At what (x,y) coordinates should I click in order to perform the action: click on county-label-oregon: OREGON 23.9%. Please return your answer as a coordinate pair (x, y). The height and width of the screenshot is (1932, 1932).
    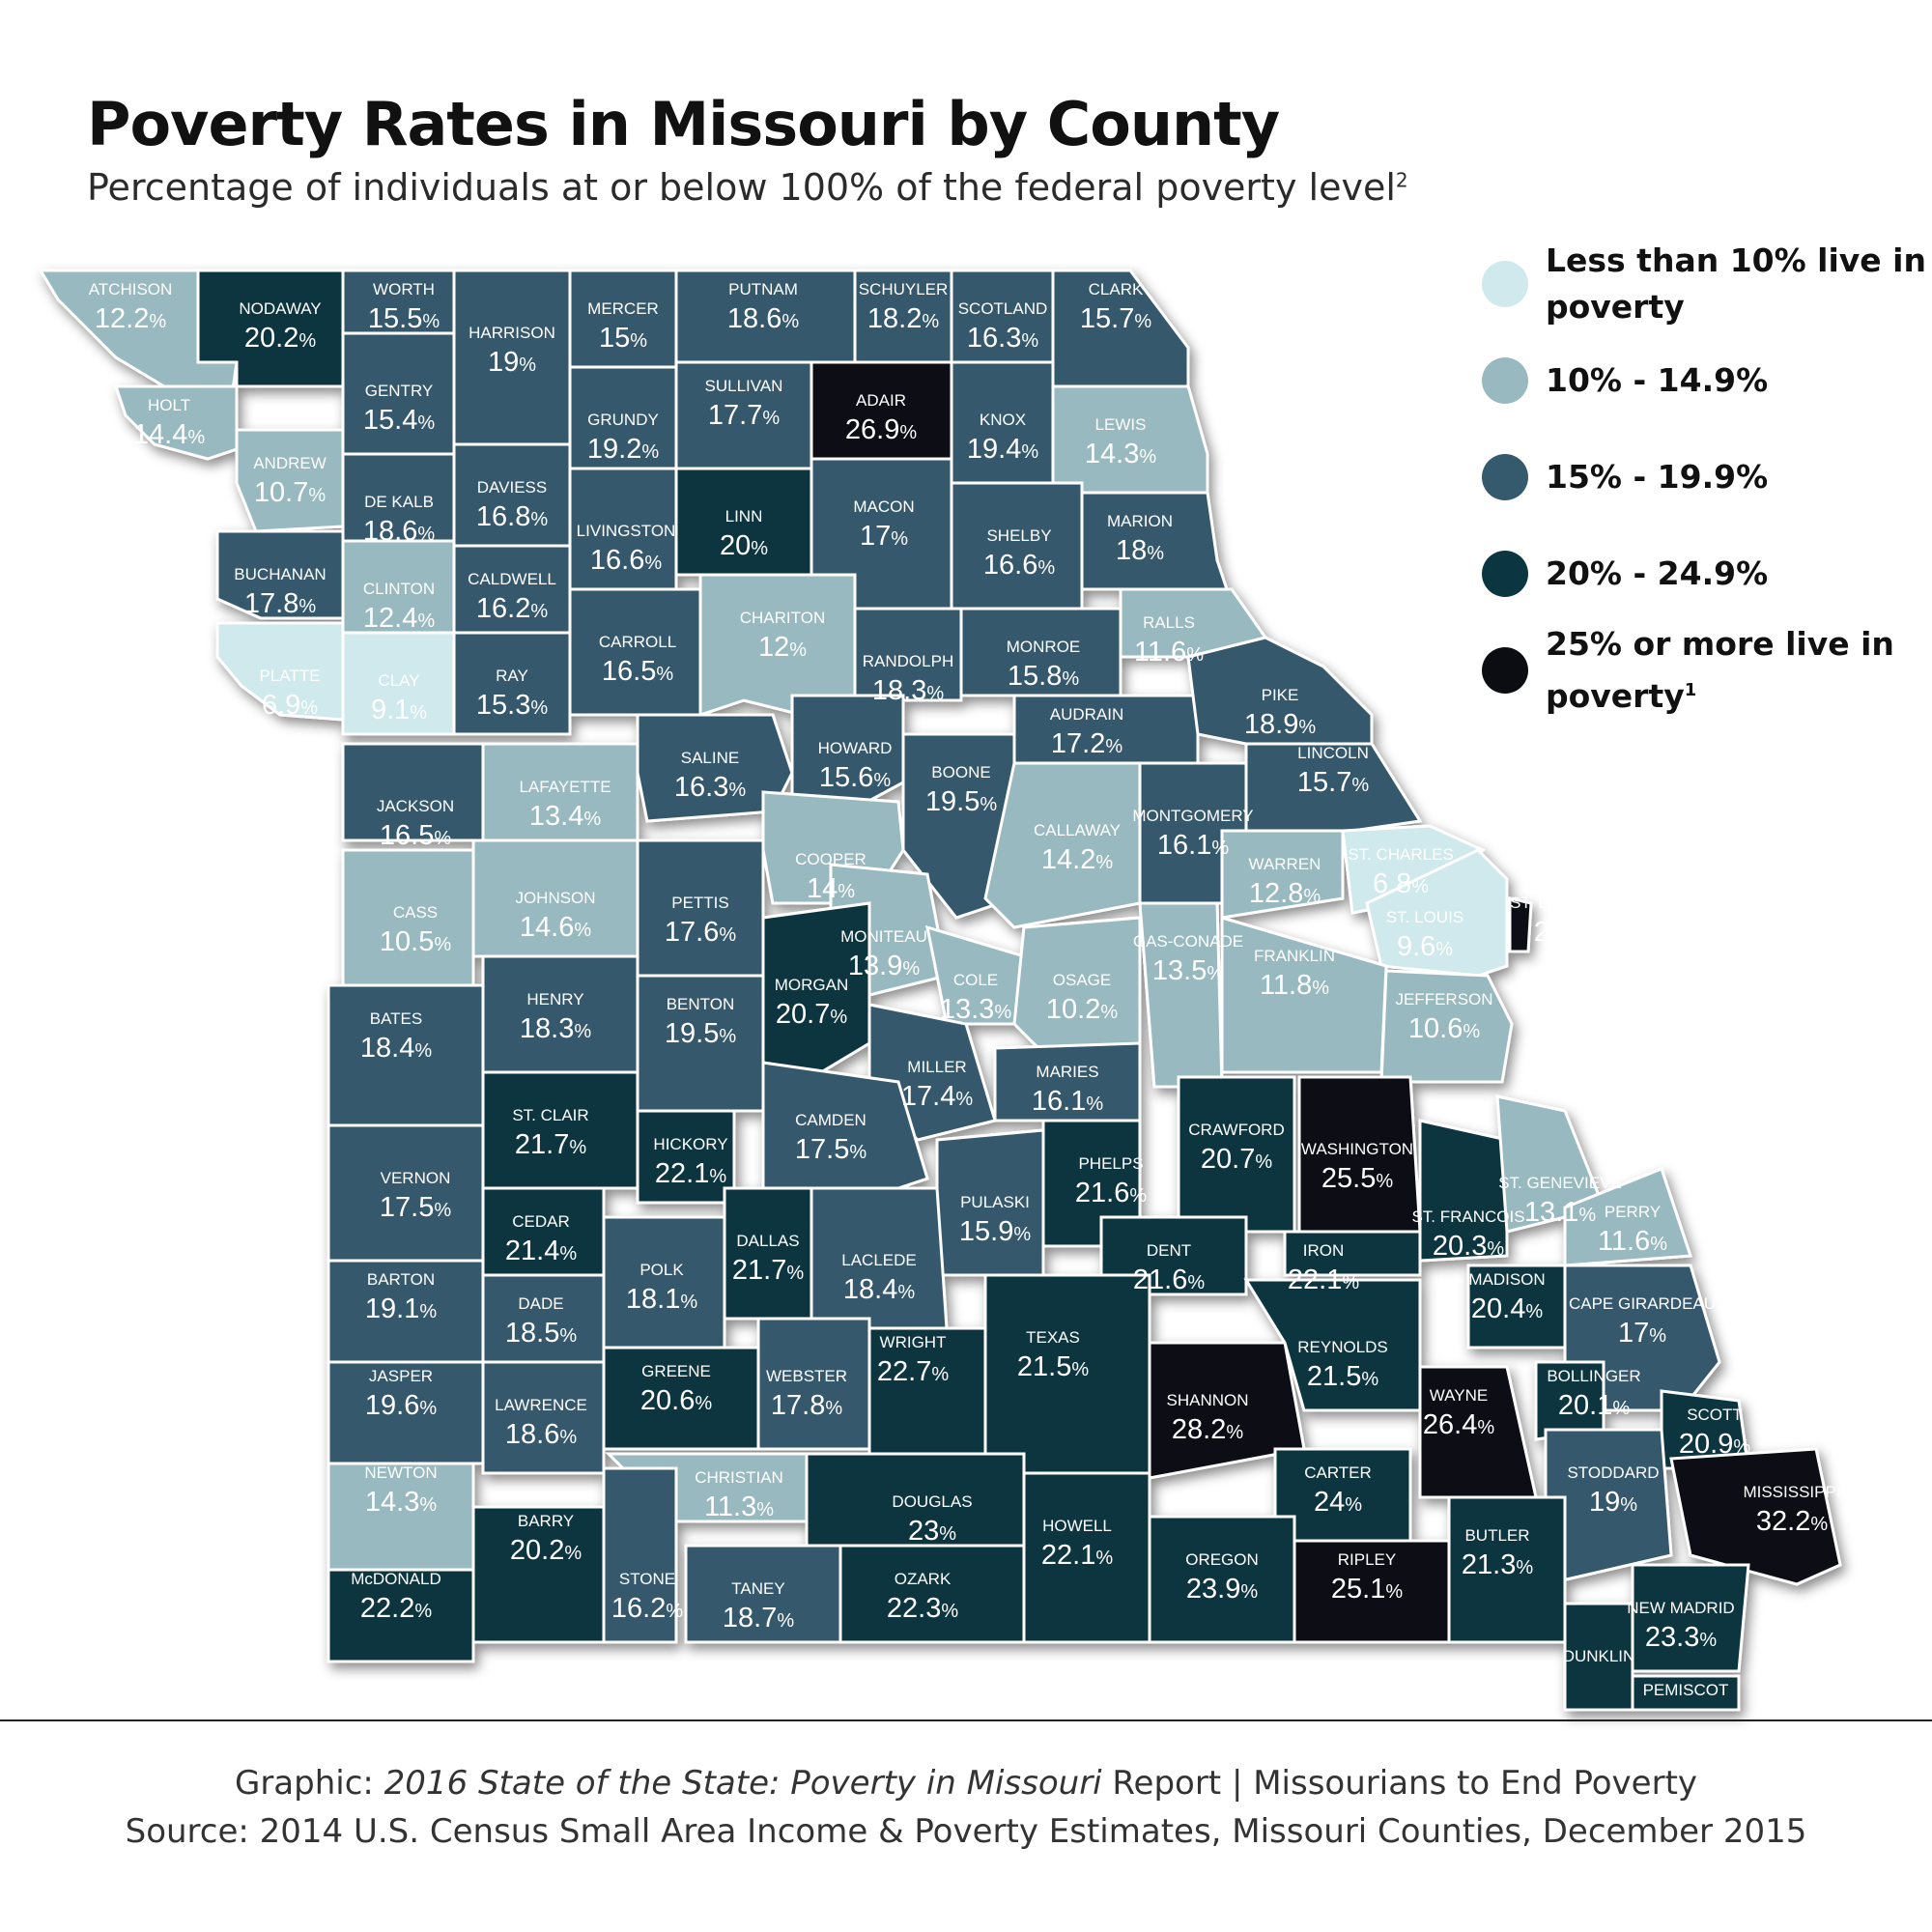
    Looking at the image, I should click on (1222, 1577).